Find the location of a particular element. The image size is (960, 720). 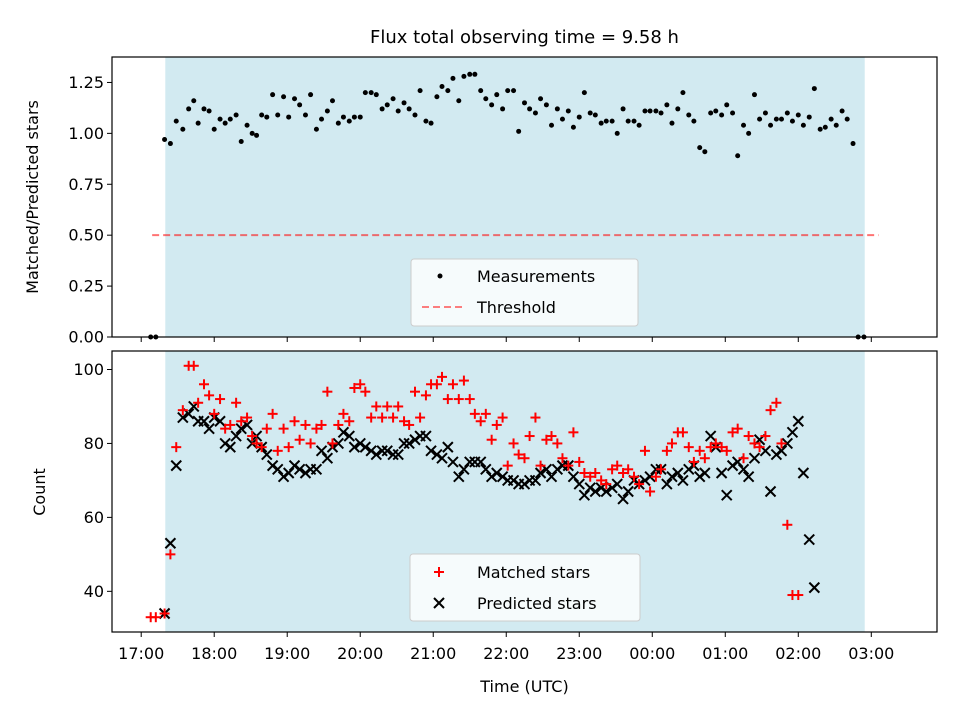

top-ytick-label: 1.00 is located at coordinates (86, 133).